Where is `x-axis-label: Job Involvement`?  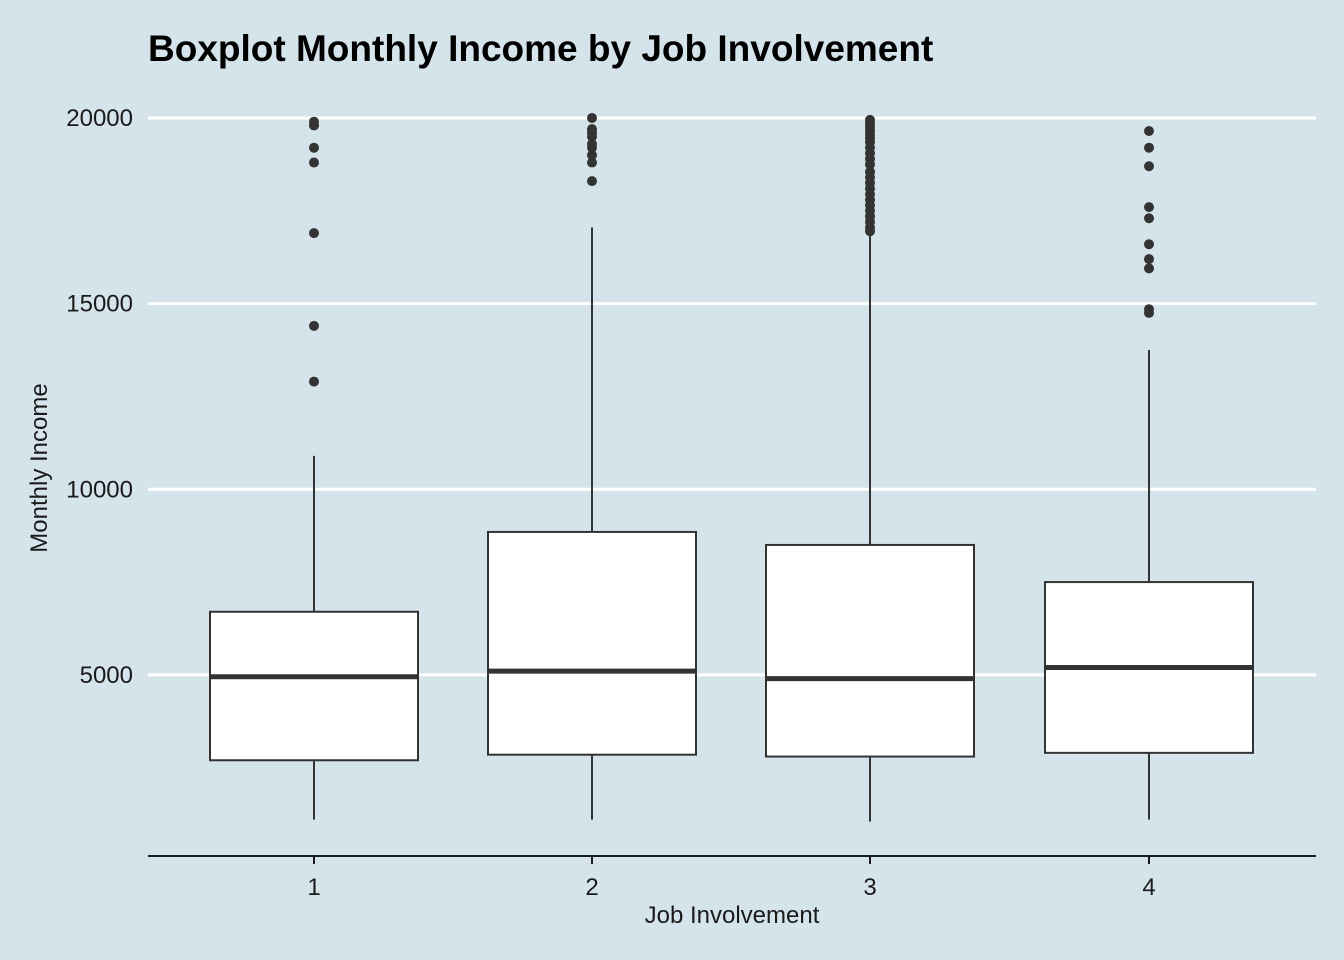
x-axis-label: Job Involvement is located at coordinates (732, 915).